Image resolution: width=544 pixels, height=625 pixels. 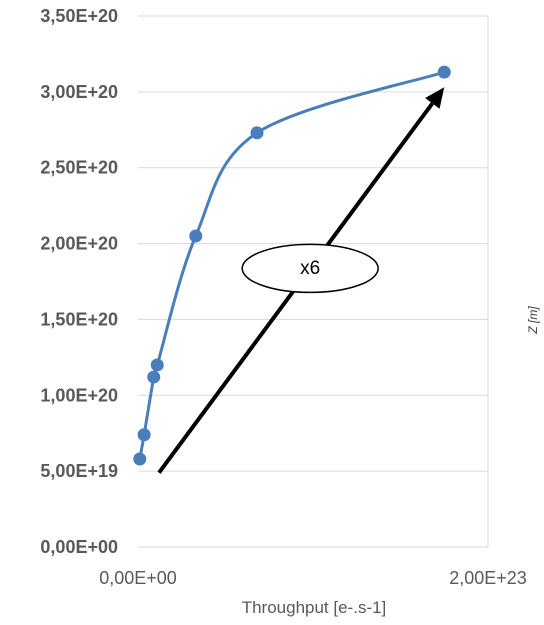 I want to click on y-tick-label: 5,00E+19, so click(x=79, y=471).